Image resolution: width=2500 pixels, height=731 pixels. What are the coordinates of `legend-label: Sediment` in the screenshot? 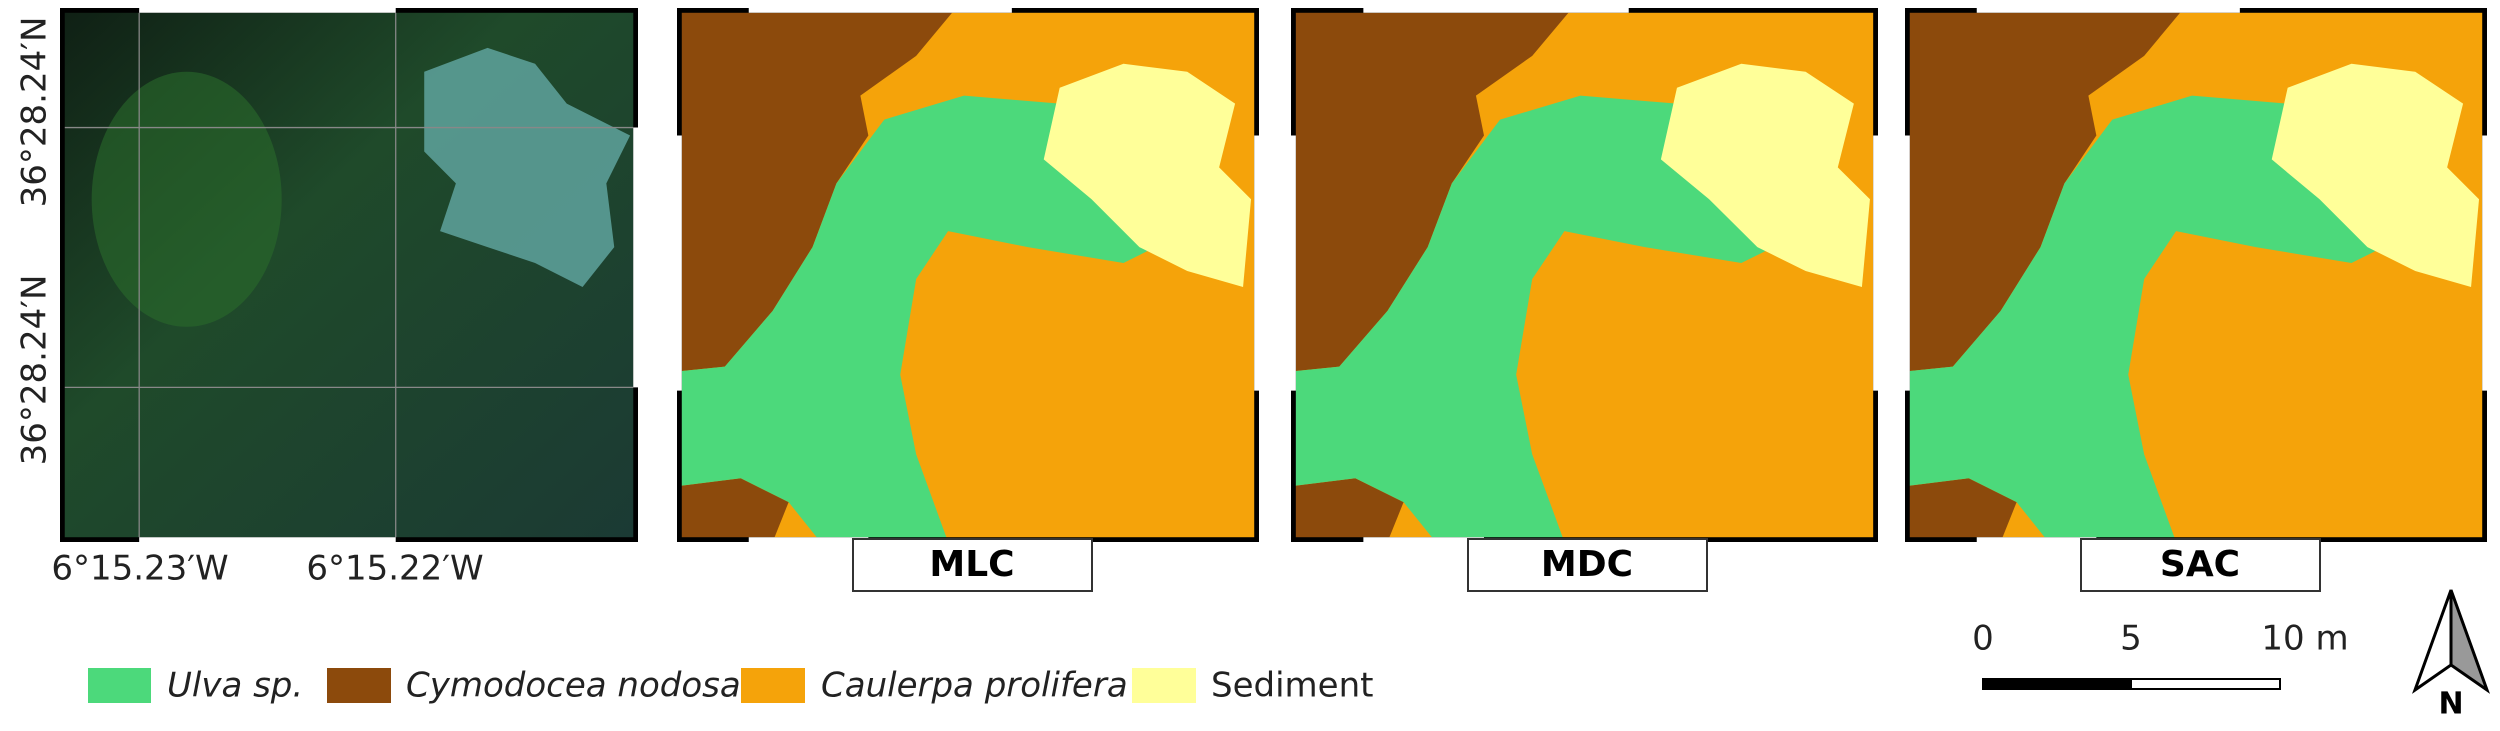 It's located at (1292, 686).